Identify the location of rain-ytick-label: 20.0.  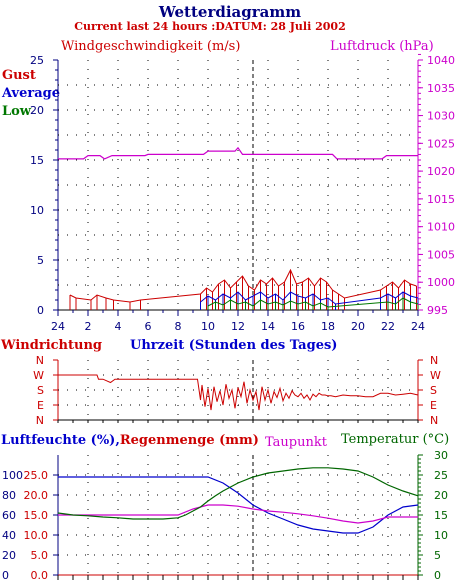
(36, 495).